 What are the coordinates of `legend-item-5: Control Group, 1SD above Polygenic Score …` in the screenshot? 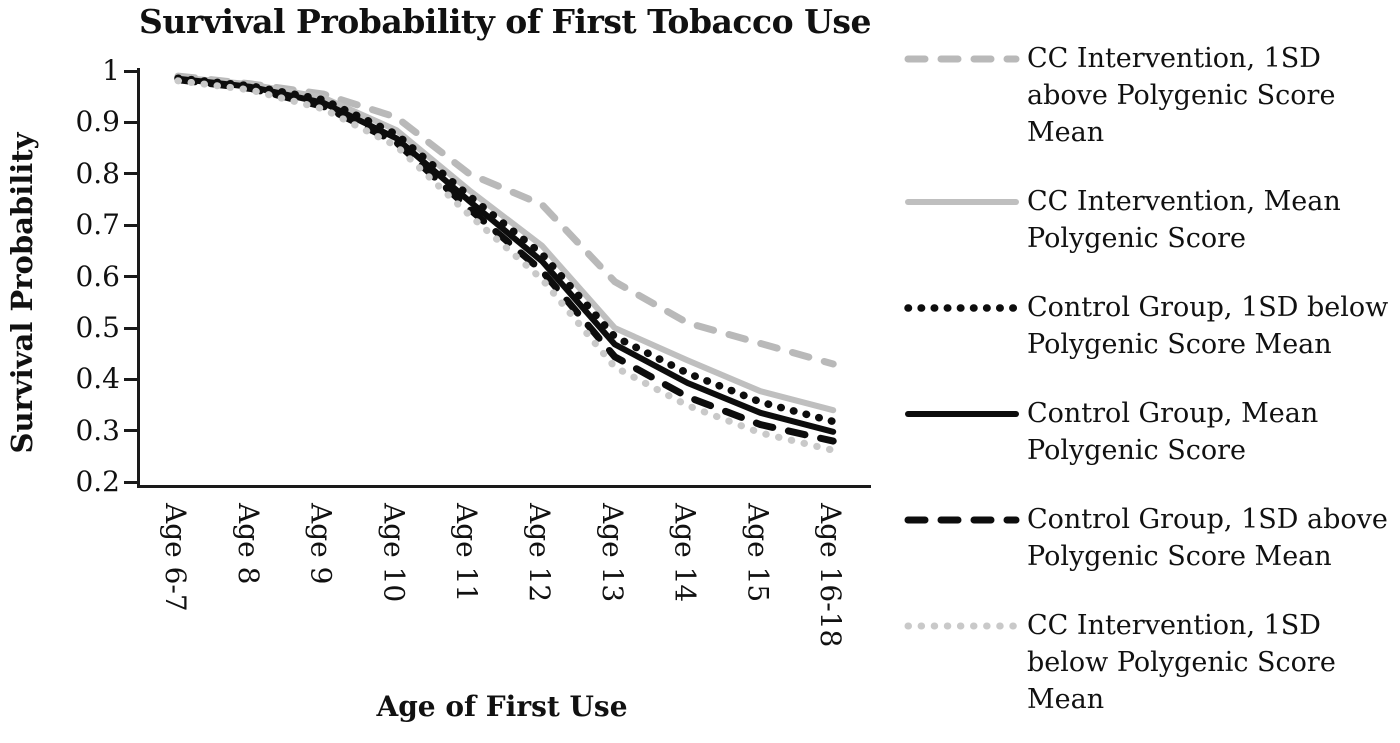 It's located at (1151, 538).